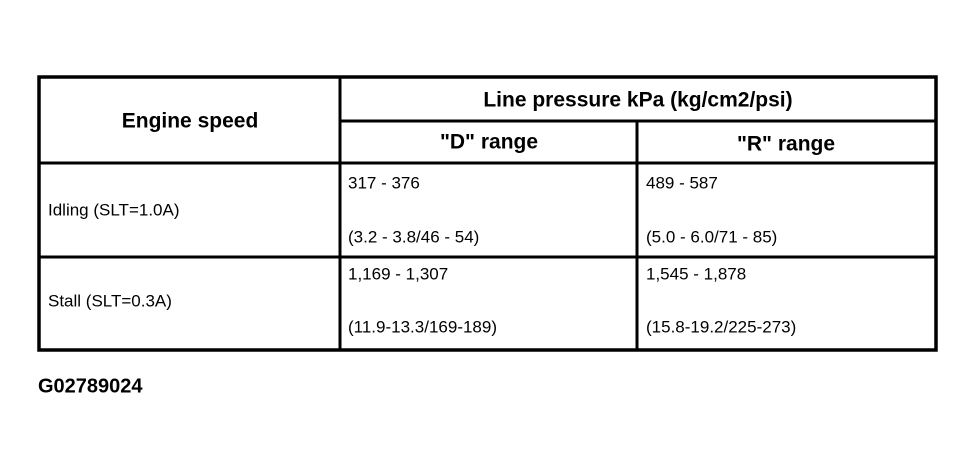 This screenshot has width=975, height=471. What do you see at coordinates (398, 273) in the screenshot?
I see `table-cell: 1,169 - 1,307` at bounding box center [398, 273].